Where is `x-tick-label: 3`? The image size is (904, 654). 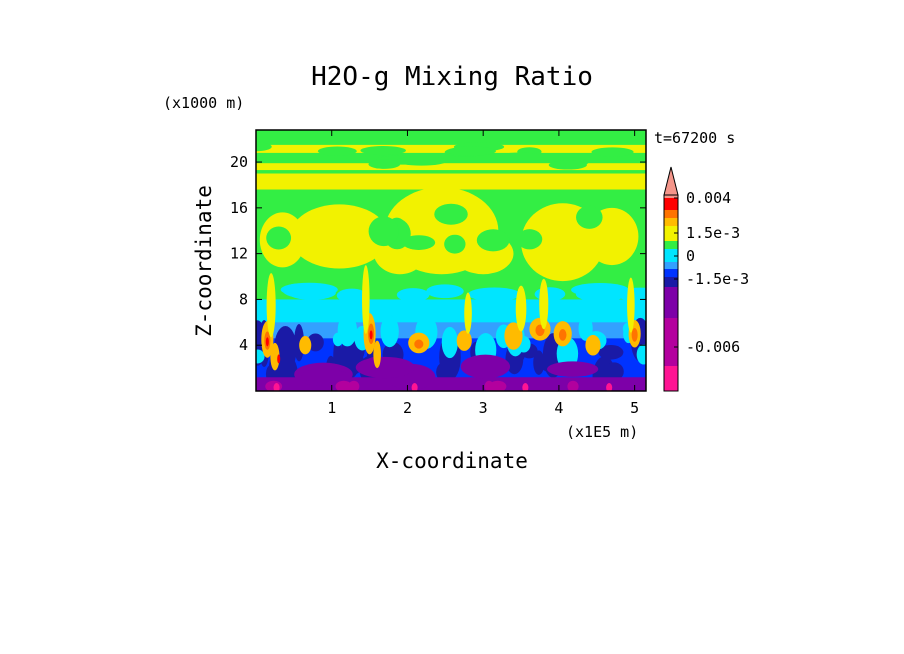 x-tick-label: 3 is located at coordinates (483, 408).